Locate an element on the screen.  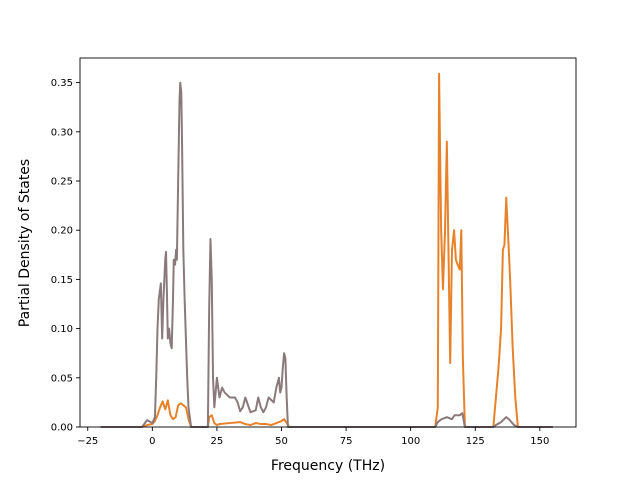
x-tick-label: 25 is located at coordinates (217, 441).